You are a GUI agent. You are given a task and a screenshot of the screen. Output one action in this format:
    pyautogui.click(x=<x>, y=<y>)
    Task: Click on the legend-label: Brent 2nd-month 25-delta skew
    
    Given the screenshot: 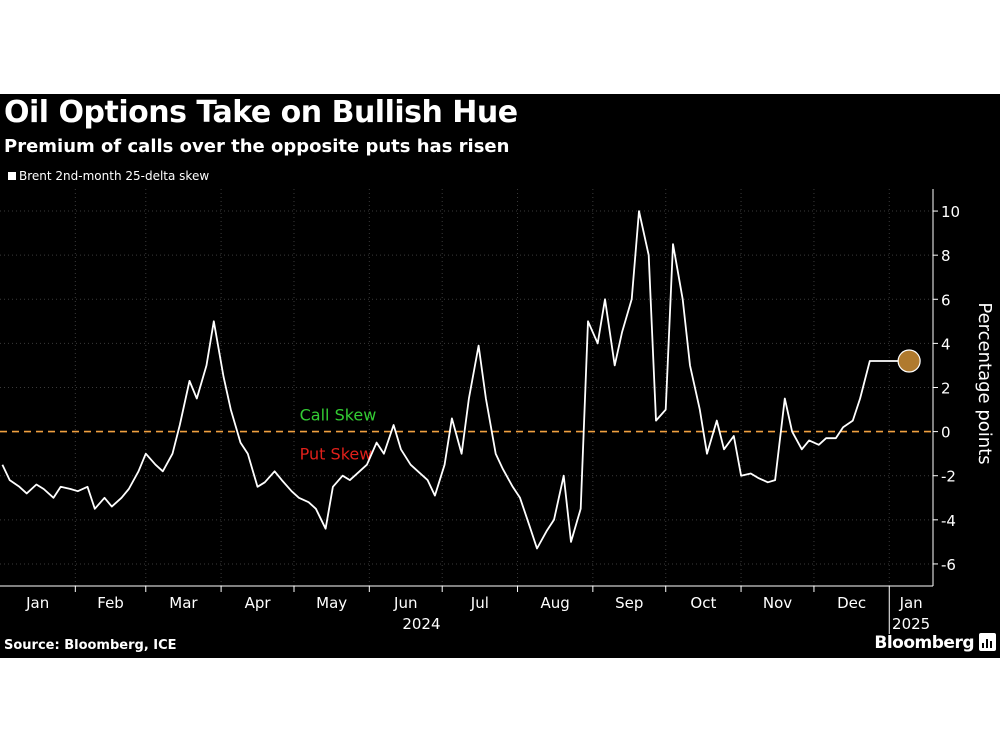 What is the action you would take?
    pyautogui.click(x=114, y=176)
    